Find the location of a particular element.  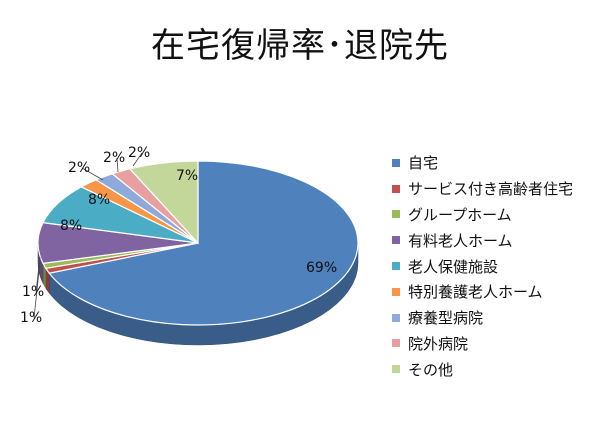

legend-label: 院外病院 is located at coordinates (438, 343).